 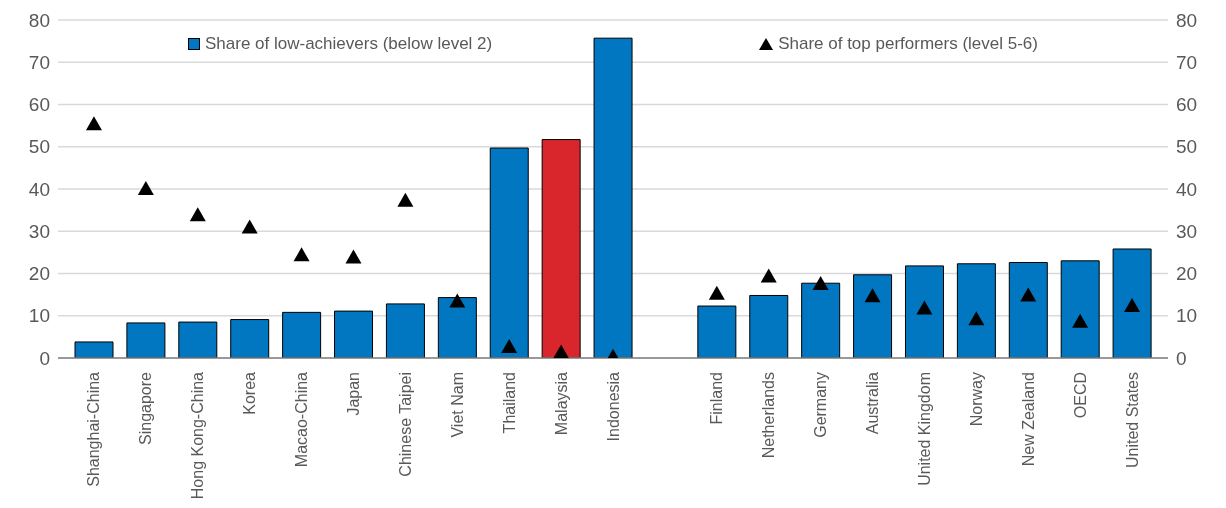 I want to click on legend-label: Share of top performers (level 5-6), so click(x=908, y=44).